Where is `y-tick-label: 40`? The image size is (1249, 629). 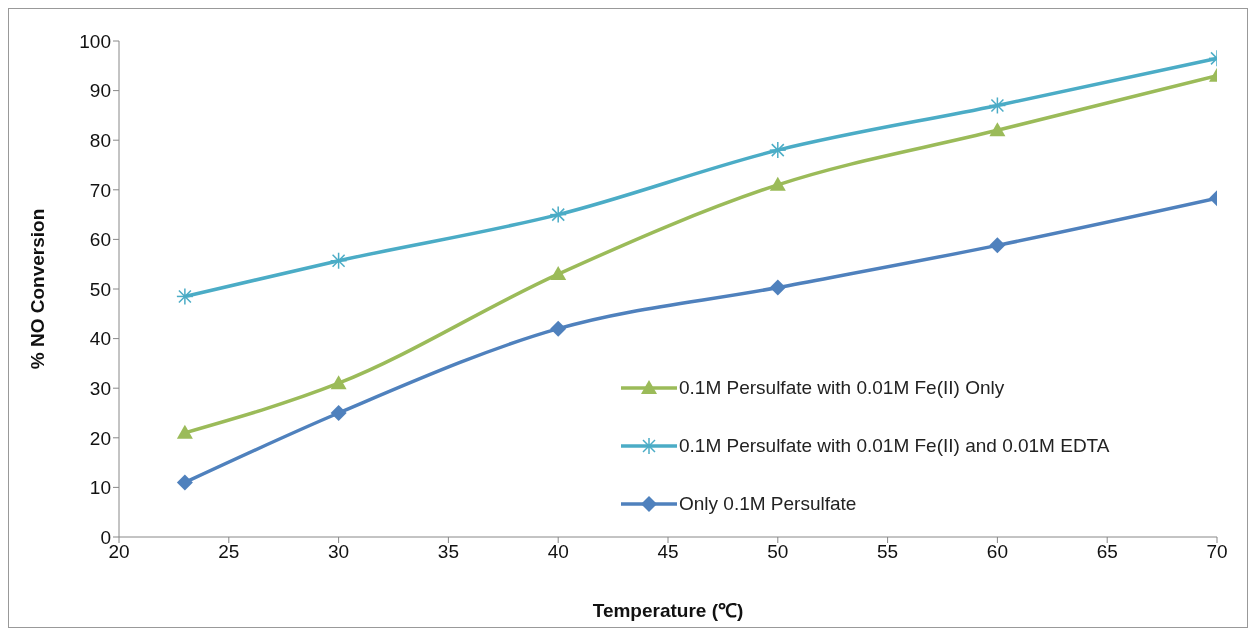
y-tick-label: 40 is located at coordinates (100, 339).